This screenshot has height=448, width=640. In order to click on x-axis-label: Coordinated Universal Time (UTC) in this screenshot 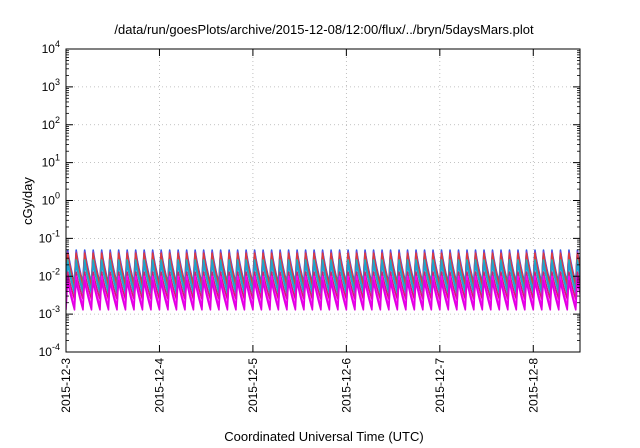, I will do `click(323, 436)`.